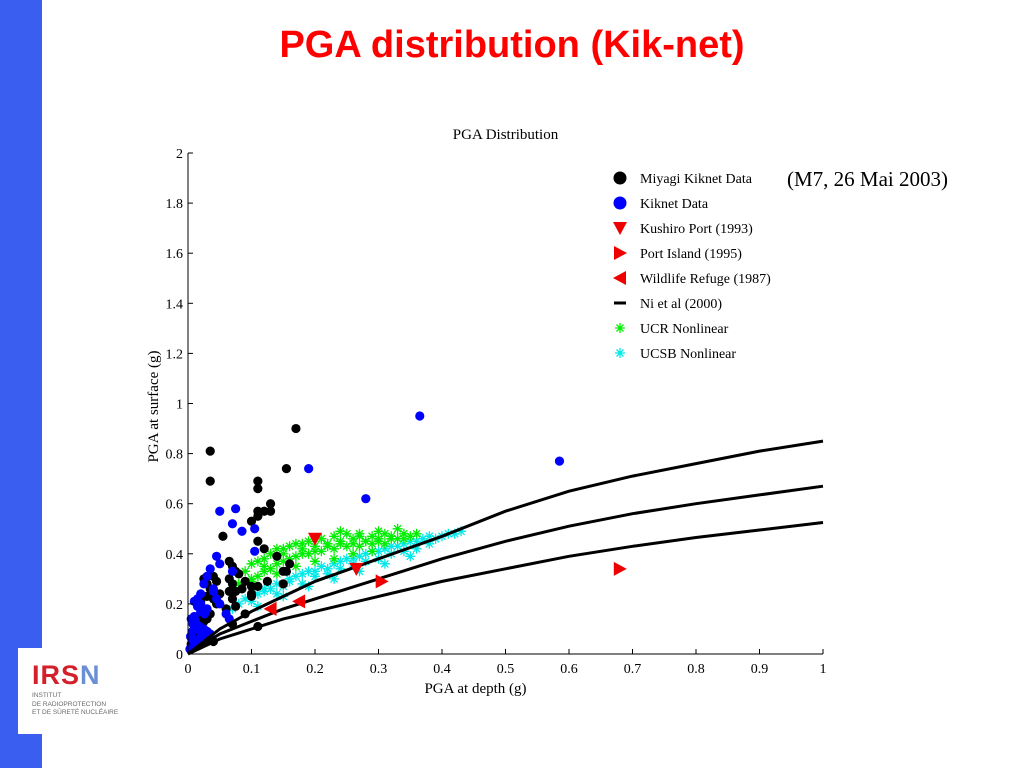 The image size is (1024, 768). I want to click on y-tick-label: 0, so click(179, 655).